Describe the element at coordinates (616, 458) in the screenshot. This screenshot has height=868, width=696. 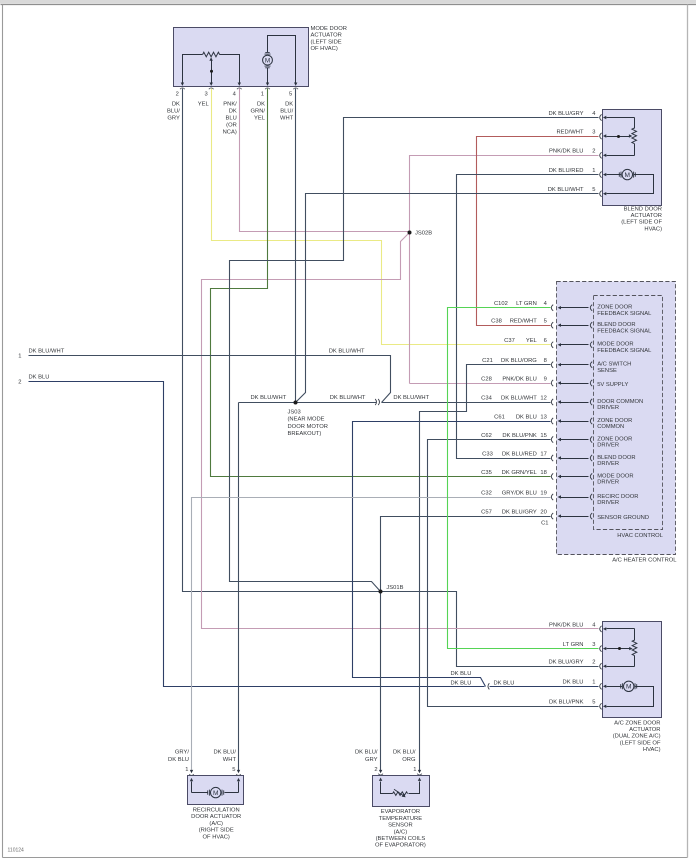
I see `svg-text: BLEND DOOR` at that location.